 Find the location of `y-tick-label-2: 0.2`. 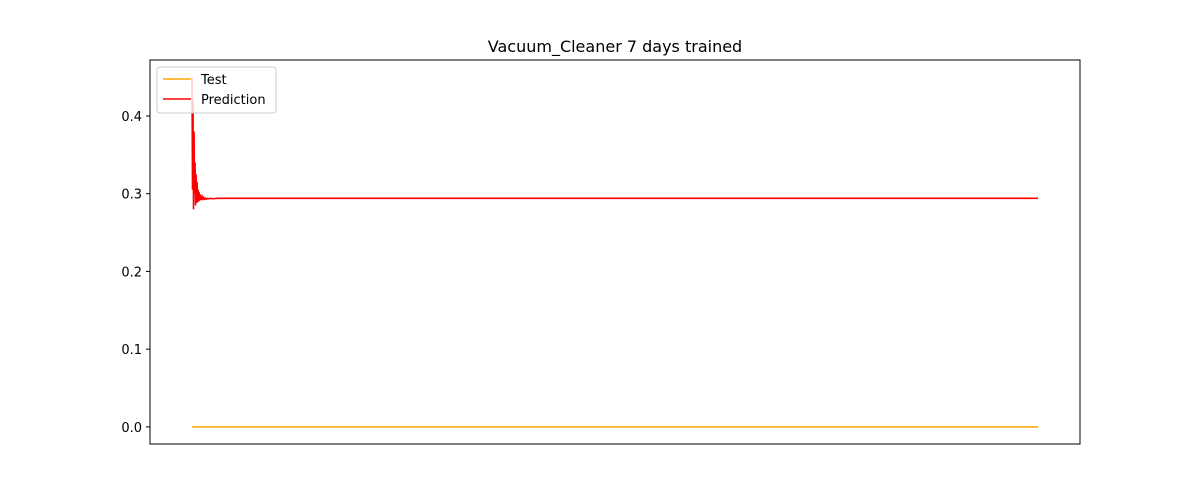

y-tick-label-2: 0.2 is located at coordinates (131, 272).